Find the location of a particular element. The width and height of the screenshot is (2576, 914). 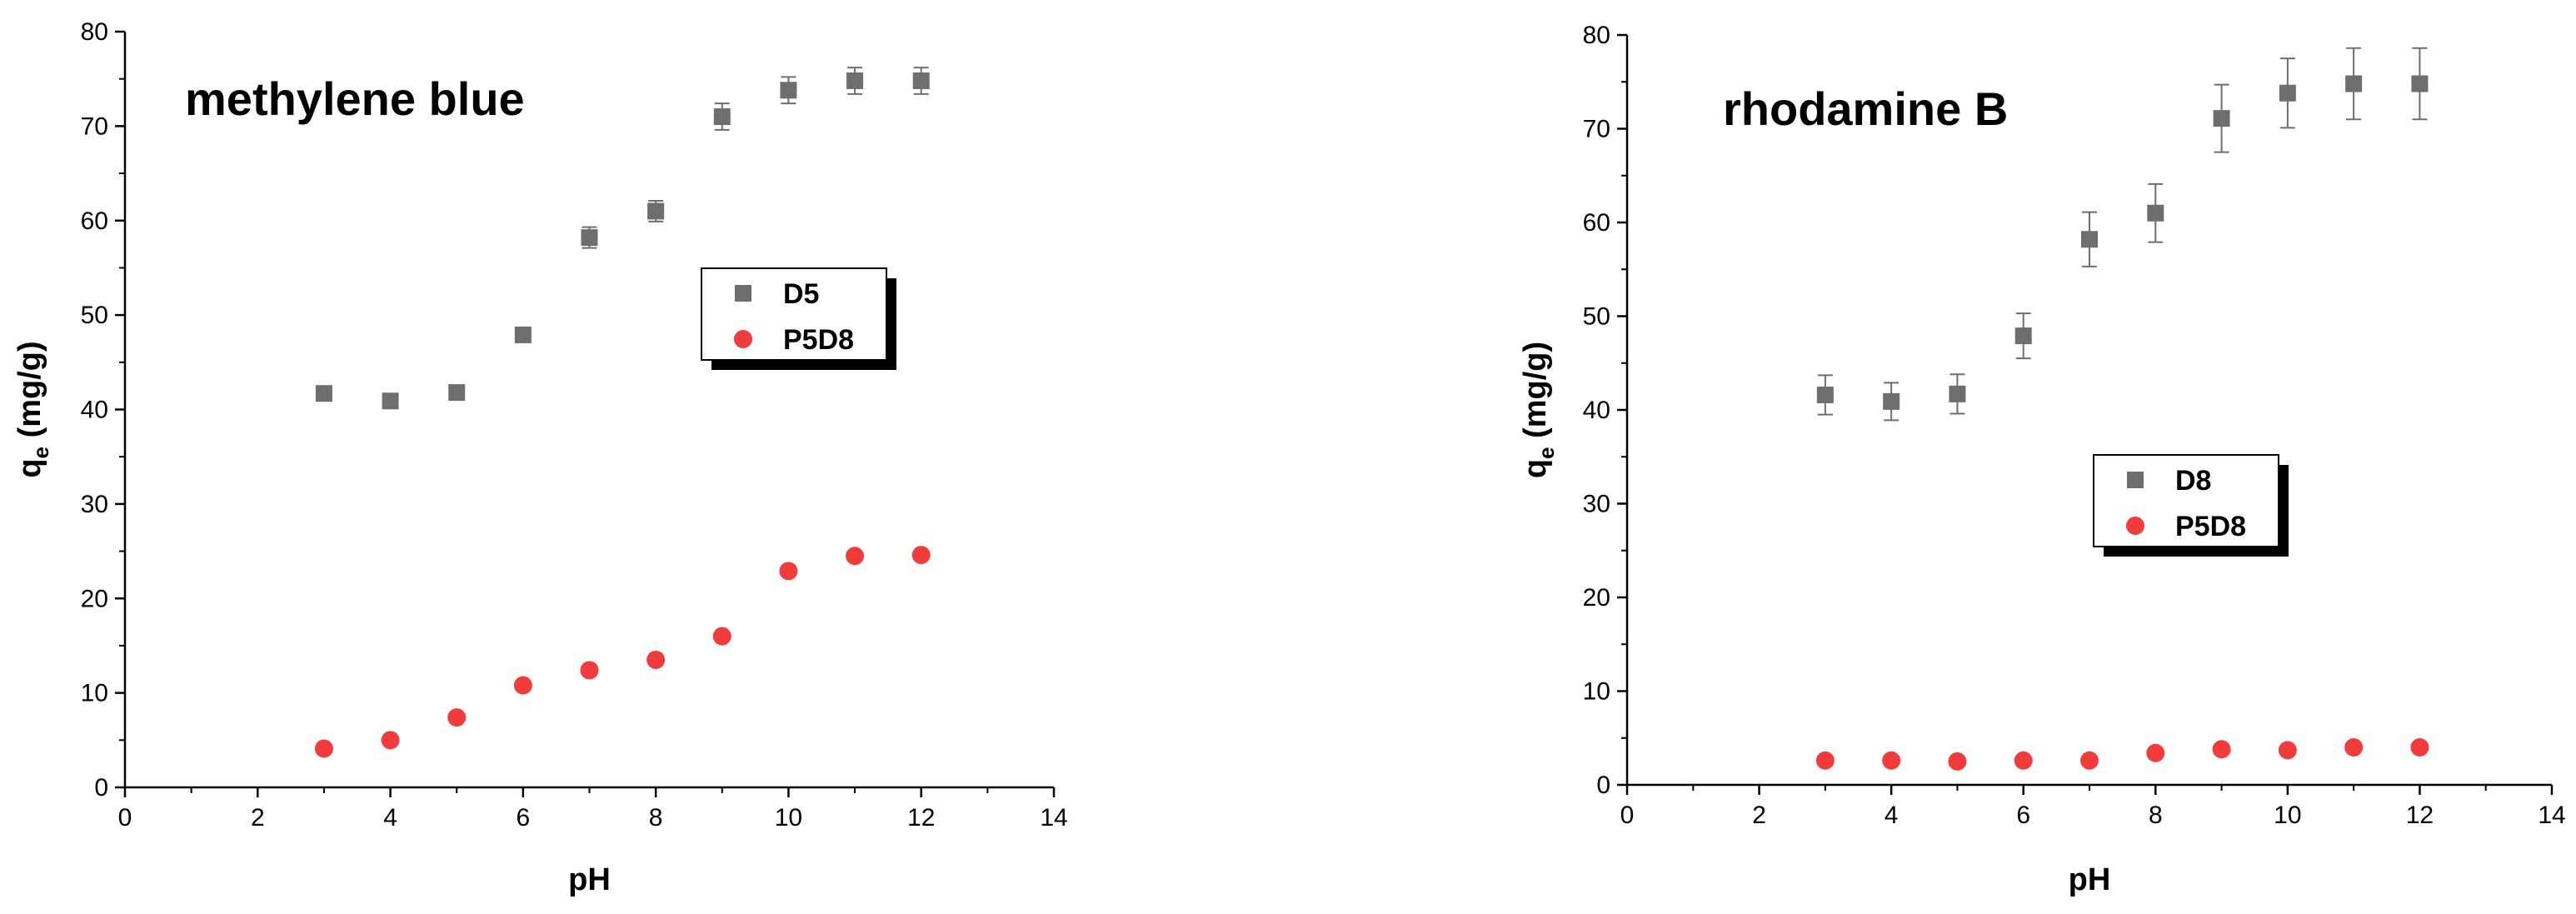

panel-title: methylene blue is located at coordinates (355, 98).